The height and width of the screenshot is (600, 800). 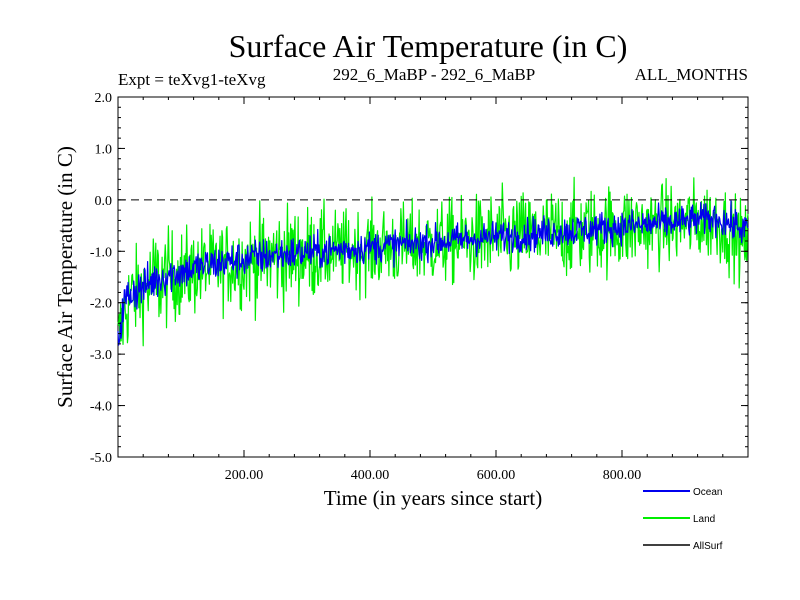 I want to click on y-tick-label: -3.0, so click(x=101, y=355).